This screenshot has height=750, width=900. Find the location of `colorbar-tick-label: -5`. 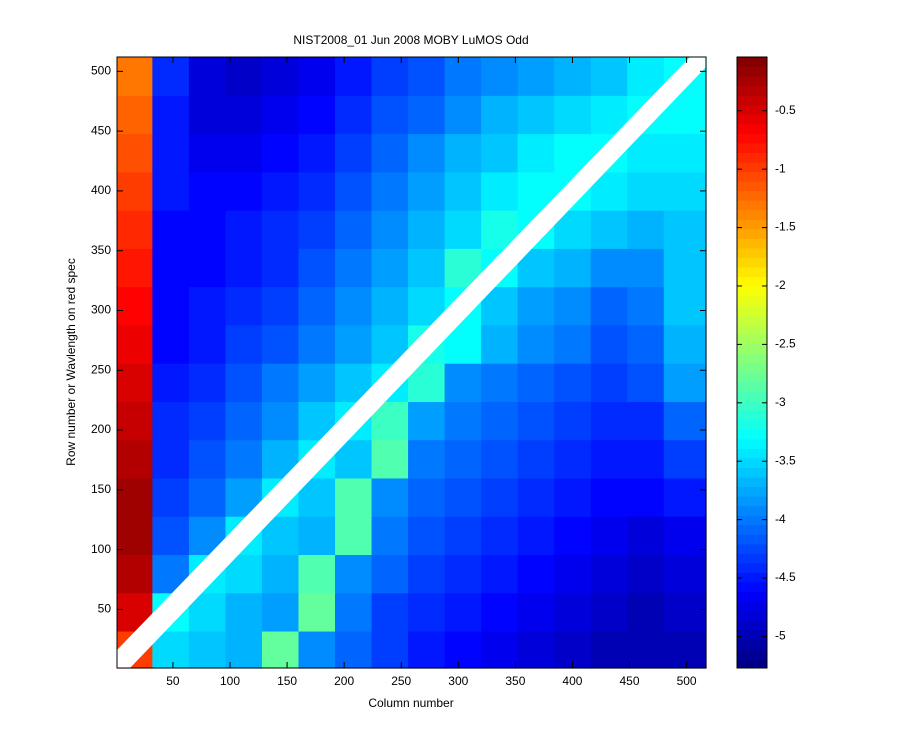

colorbar-tick-label: -5 is located at coordinates (780, 636).